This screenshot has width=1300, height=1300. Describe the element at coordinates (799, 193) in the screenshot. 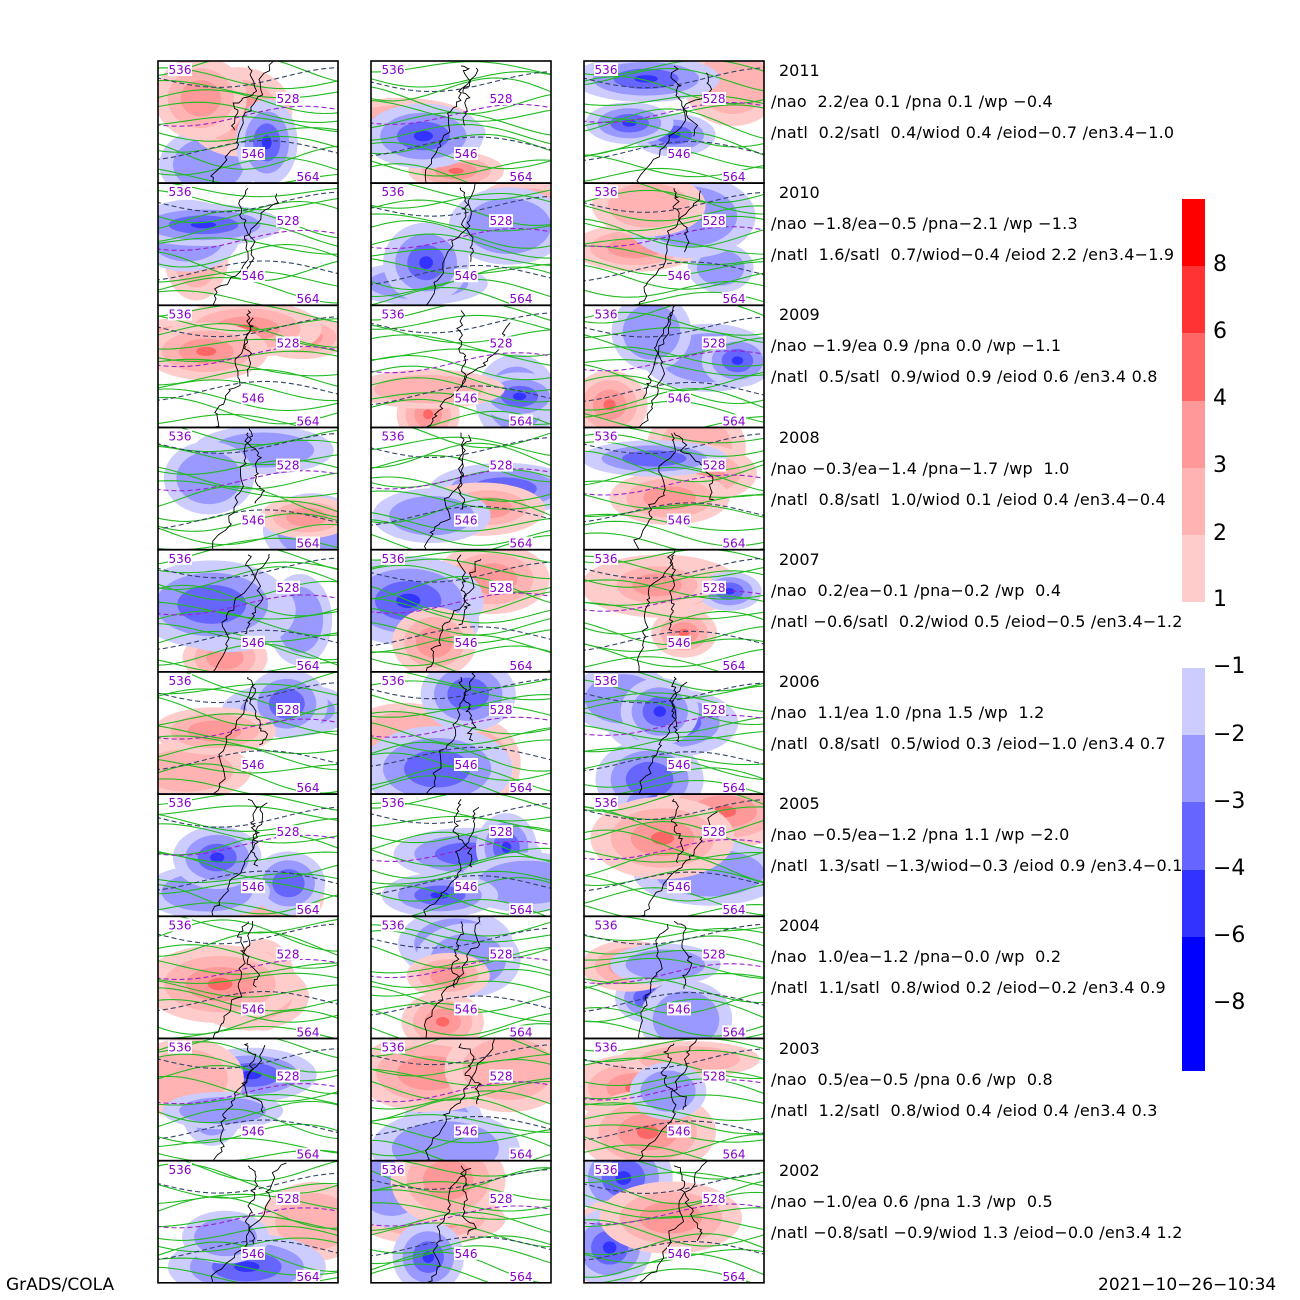

I see `year-label: 2010` at that location.